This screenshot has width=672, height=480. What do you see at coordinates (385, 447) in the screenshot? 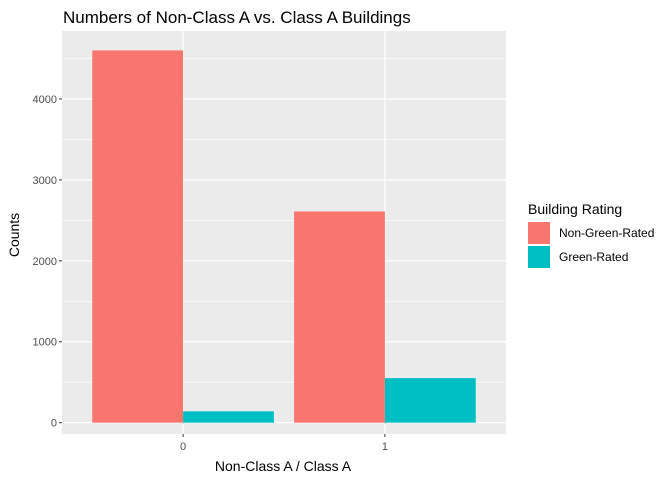
I see `x-tick-label: 1` at bounding box center [385, 447].